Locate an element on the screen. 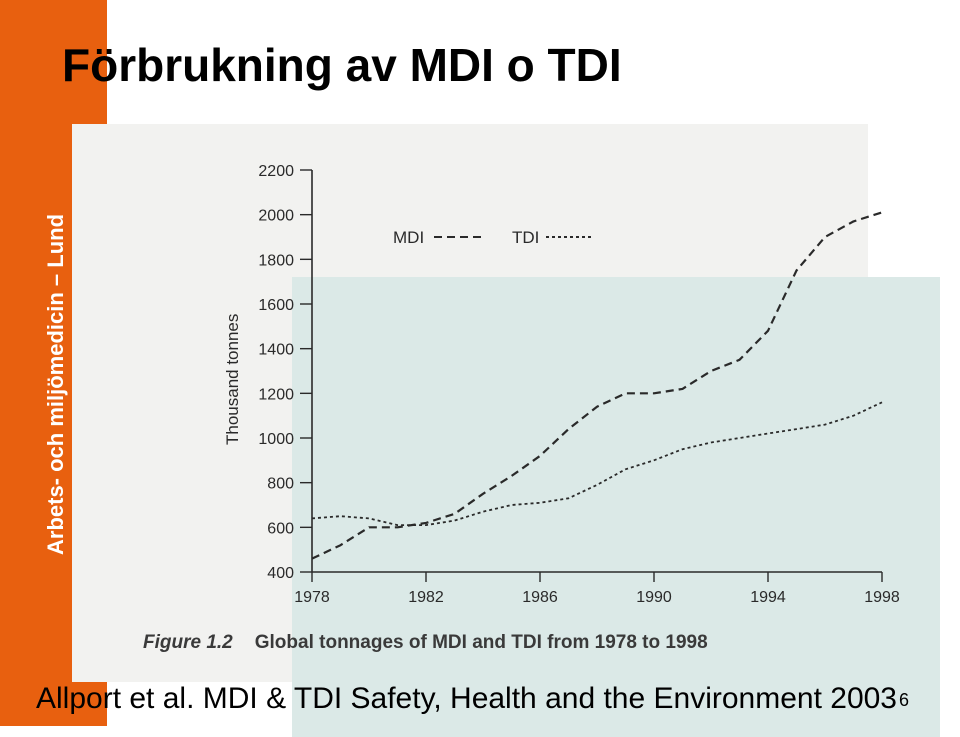 This screenshot has width=960, height=737. y-tick-label: 1200 is located at coordinates (276, 394).